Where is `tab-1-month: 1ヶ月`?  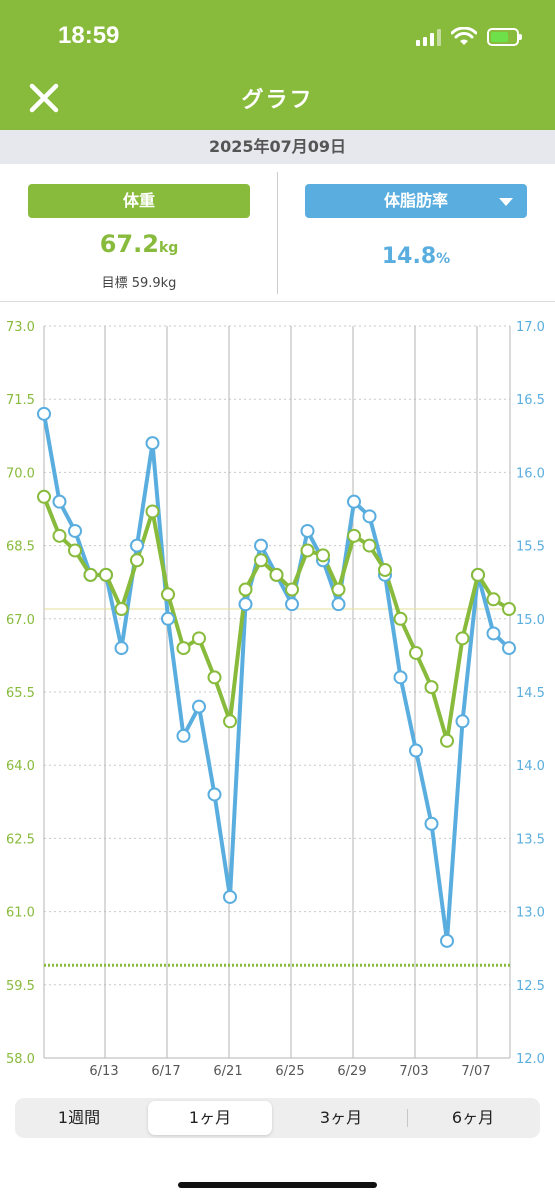 tab-1-month: 1ヶ月 is located at coordinates (210, 1118).